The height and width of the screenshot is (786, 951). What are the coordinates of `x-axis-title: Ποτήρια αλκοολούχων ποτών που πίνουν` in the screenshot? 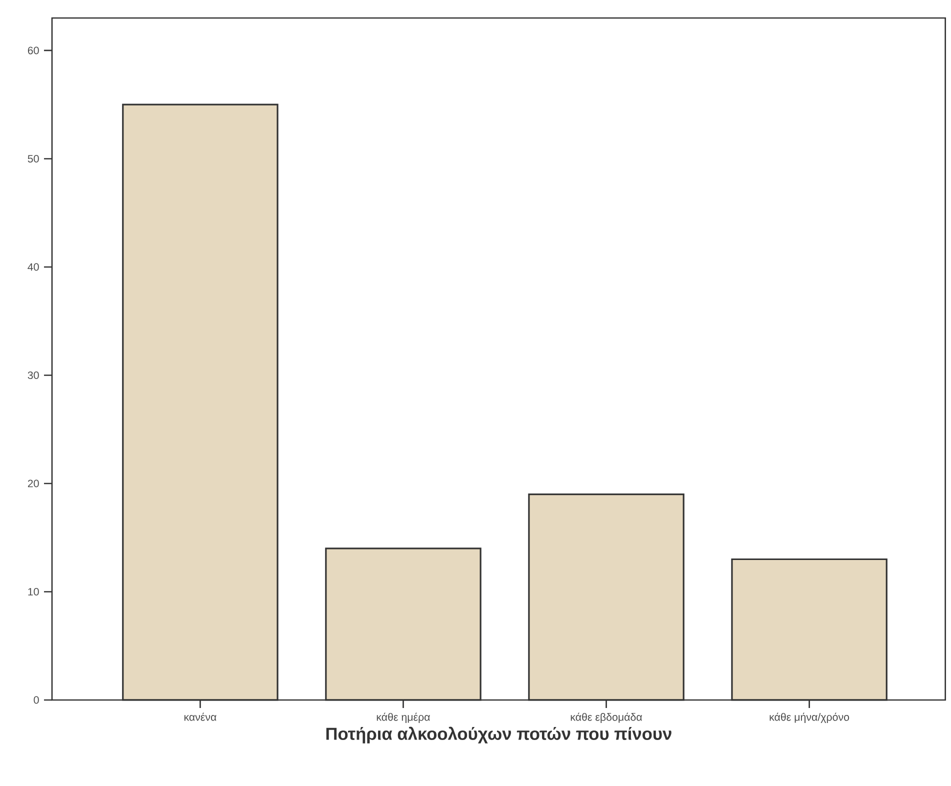 It's located at (499, 735).